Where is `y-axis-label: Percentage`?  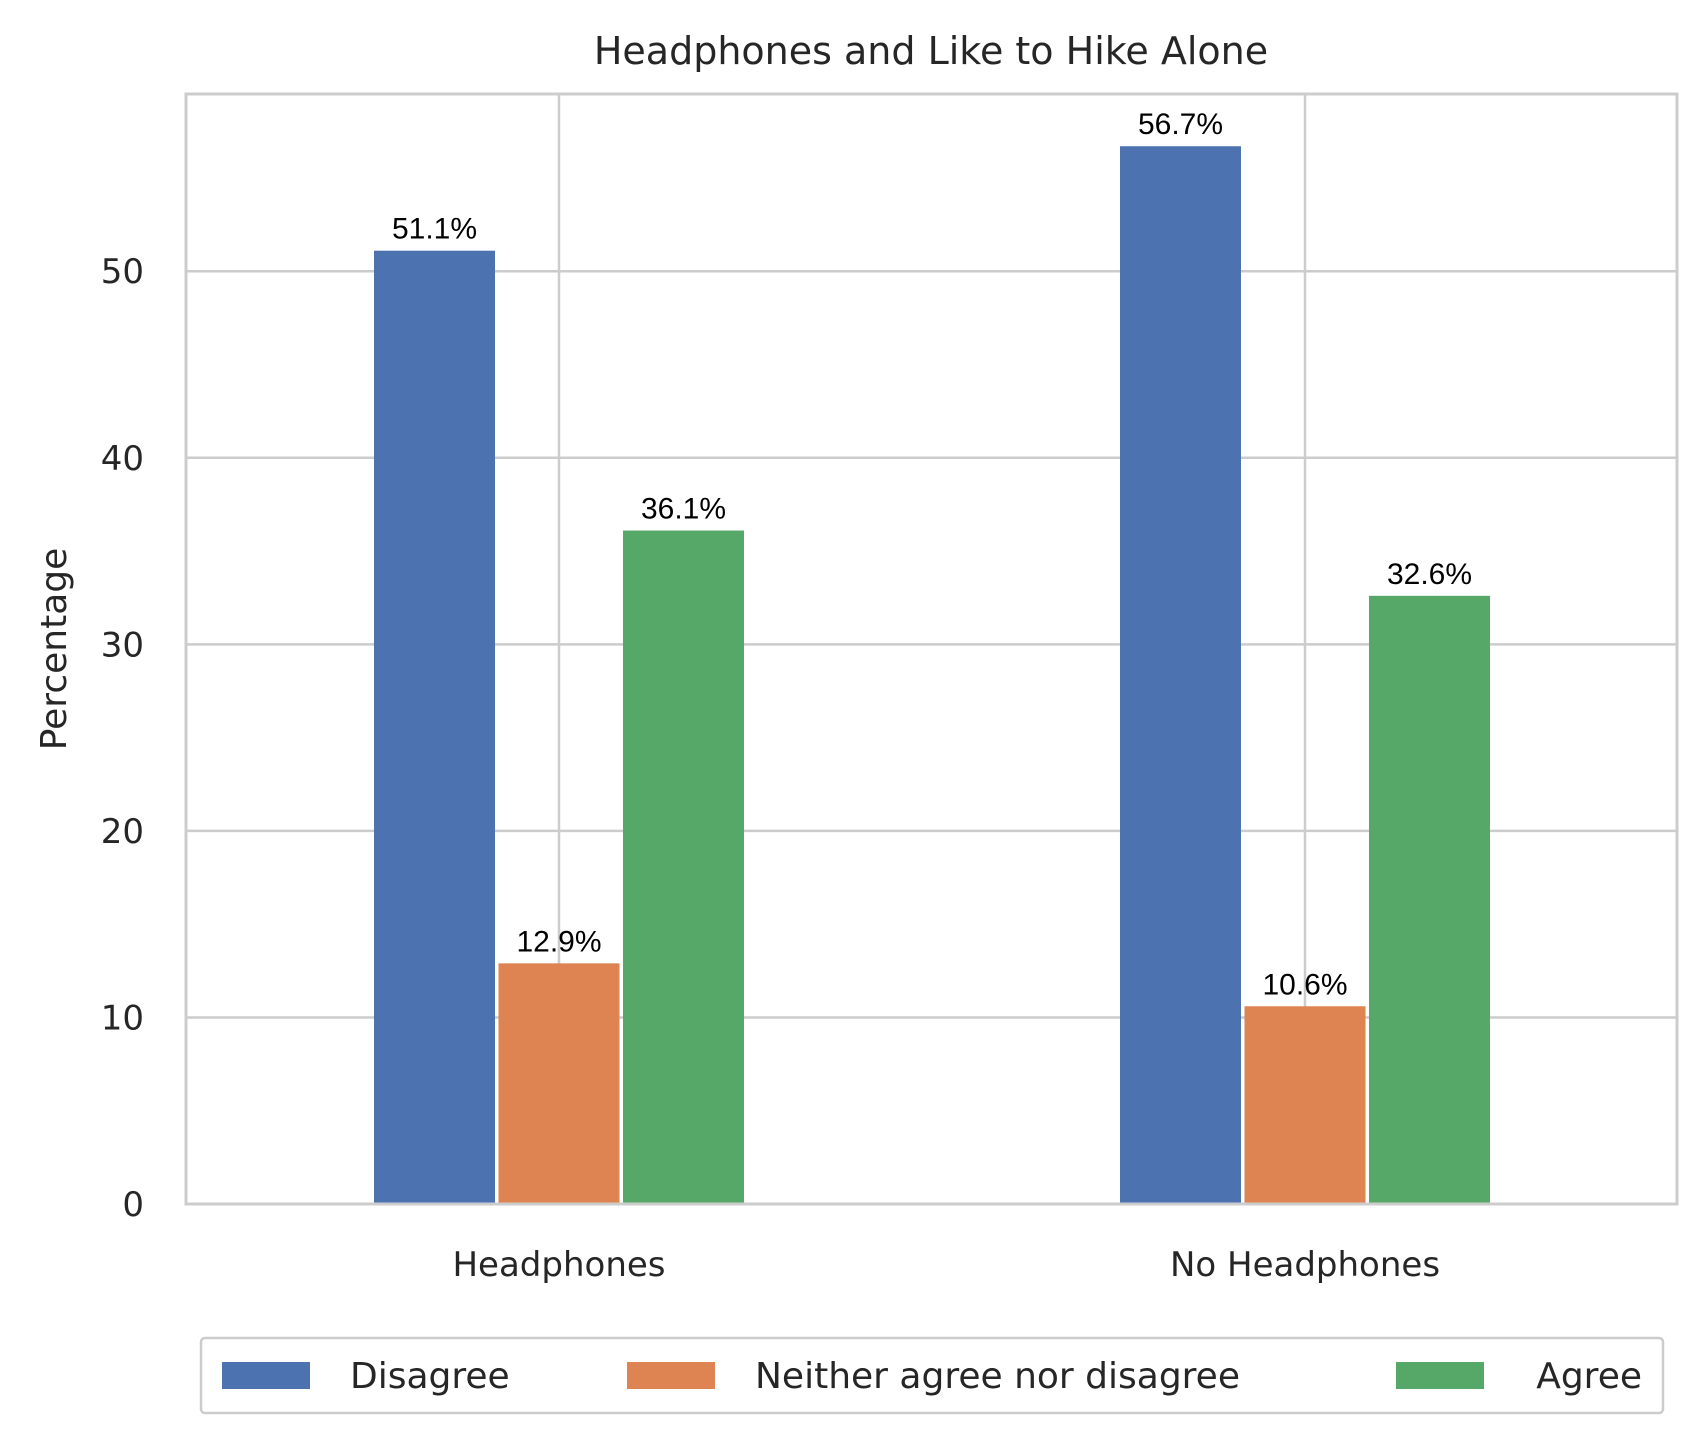 y-axis-label: Percentage is located at coordinates (54, 649).